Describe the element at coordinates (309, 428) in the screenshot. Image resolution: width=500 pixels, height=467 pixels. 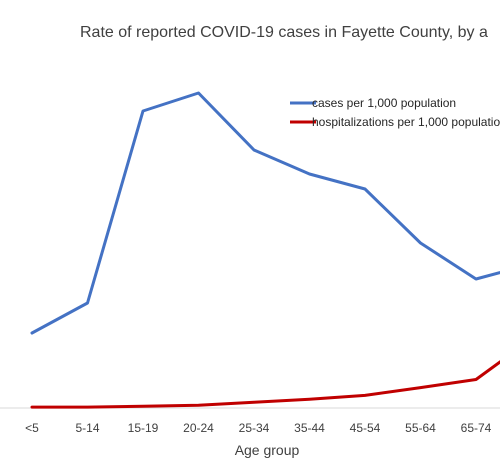
I see `x-tick-label: 35-44` at that location.